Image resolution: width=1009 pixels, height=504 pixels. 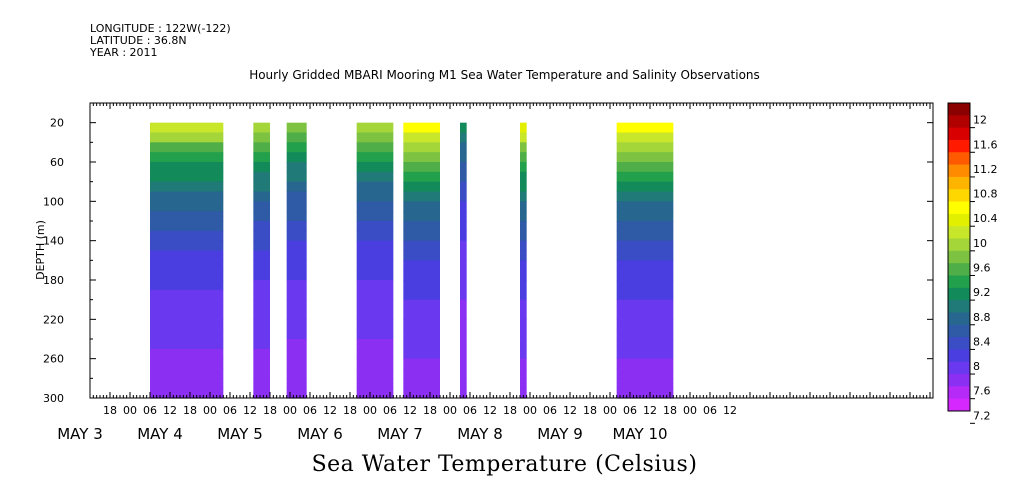 What do you see at coordinates (53, 398) in the screenshot?
I see `y-tick-label: 300` at bounding box center [53, 398].